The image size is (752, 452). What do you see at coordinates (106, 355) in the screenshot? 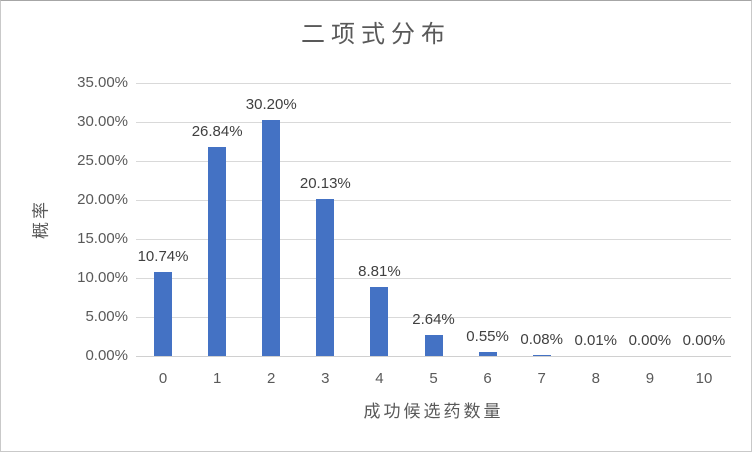
I see `y-tick-label: 0.00%` at bounding box center [106, 355].